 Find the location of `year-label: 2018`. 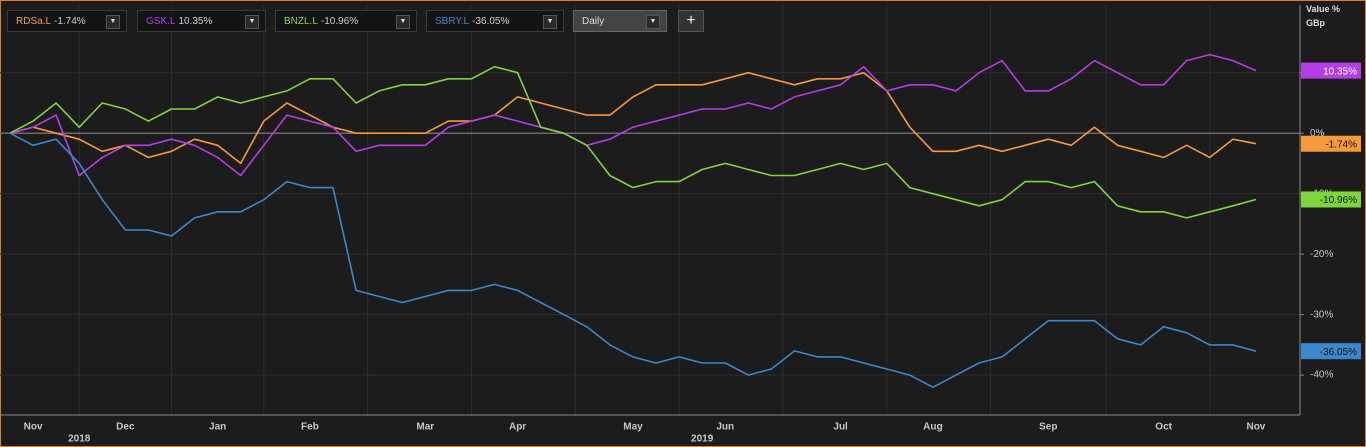

year-label: 2018 is located at coordinates (79, 439).